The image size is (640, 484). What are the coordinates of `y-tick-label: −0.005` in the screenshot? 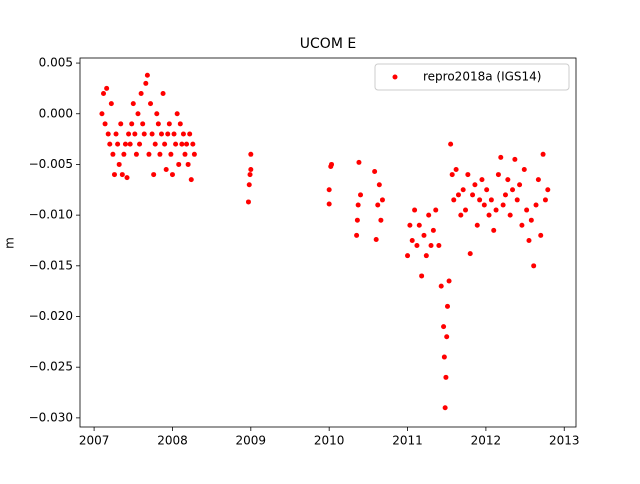 It's located at (51, 164).